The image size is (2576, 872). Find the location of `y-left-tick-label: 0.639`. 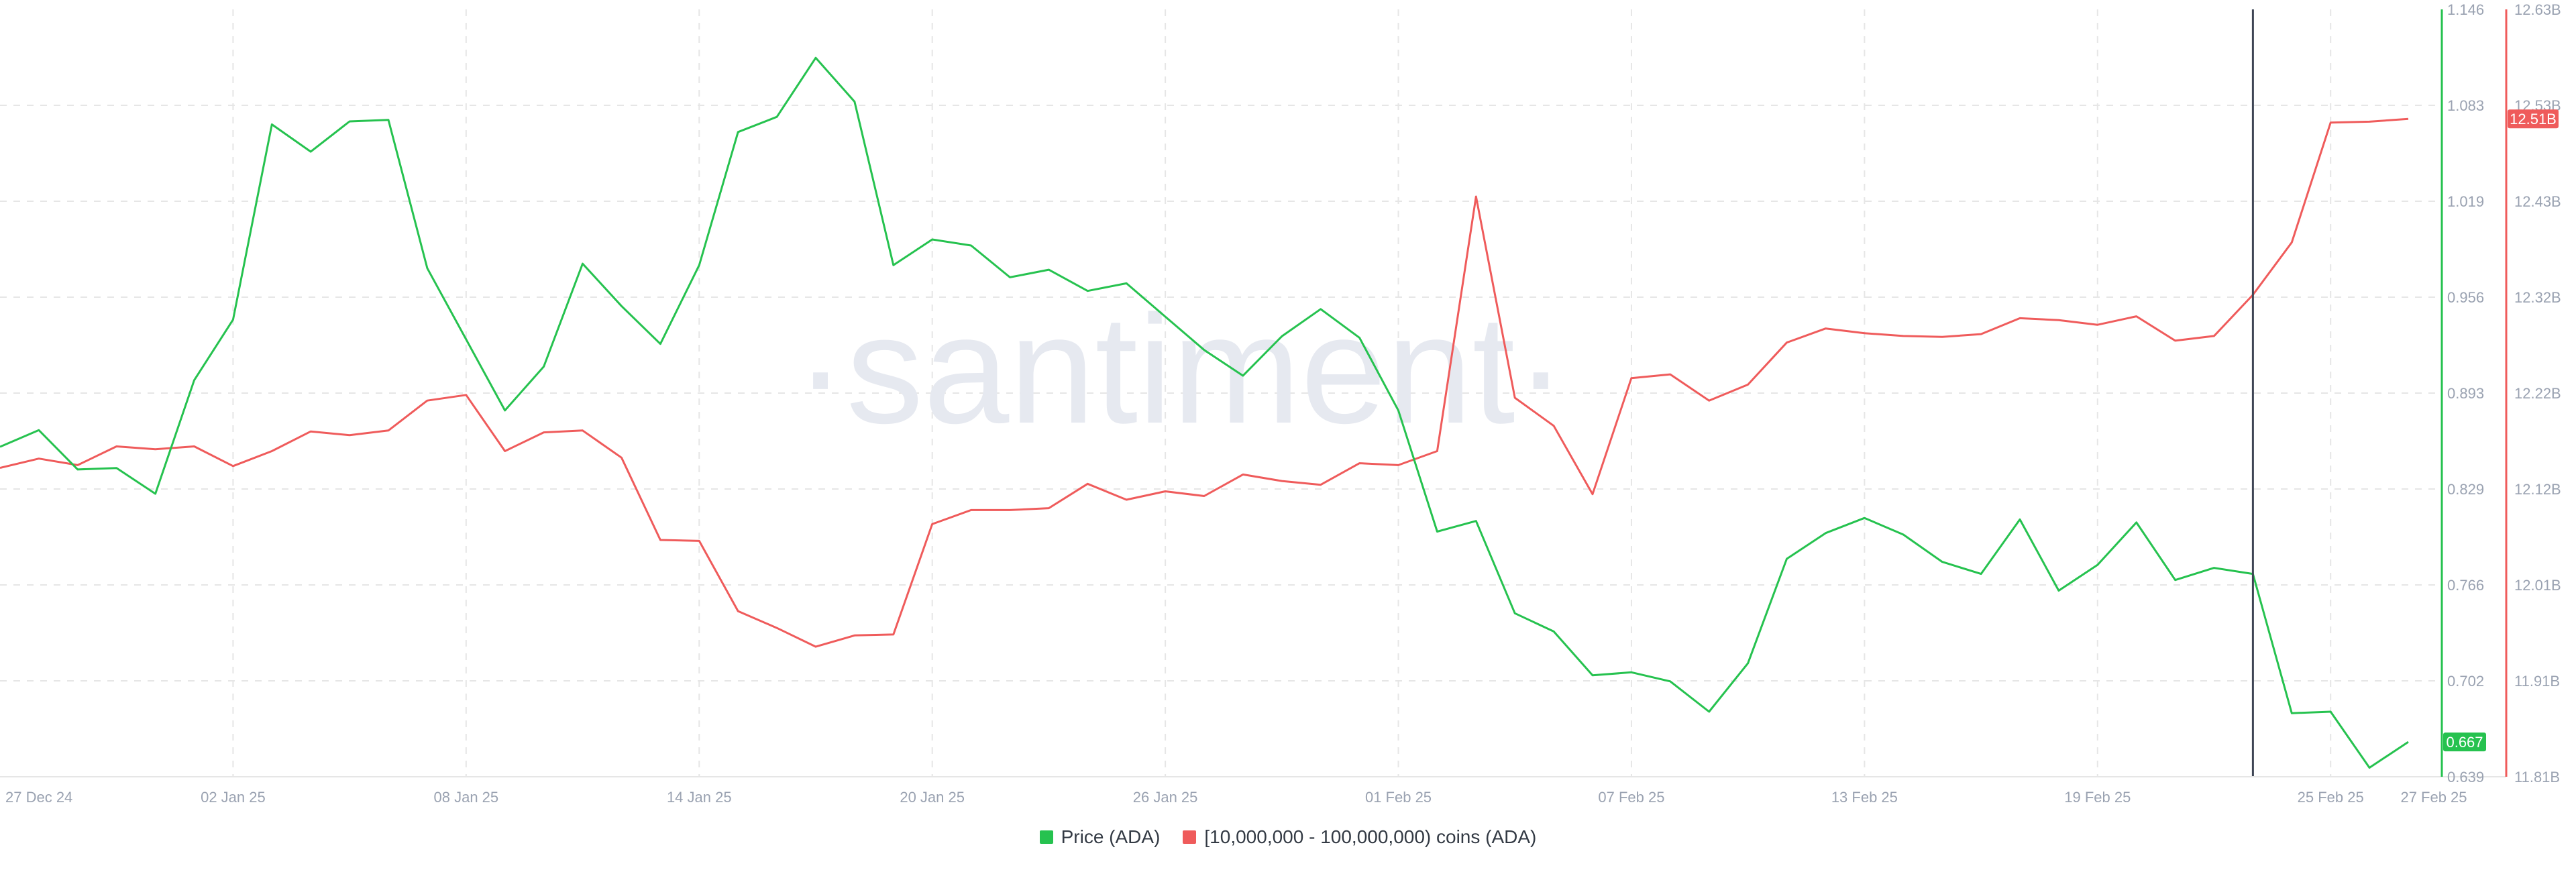

y-left-tick-label: 0.639 is located at coordinates (2465, 777).